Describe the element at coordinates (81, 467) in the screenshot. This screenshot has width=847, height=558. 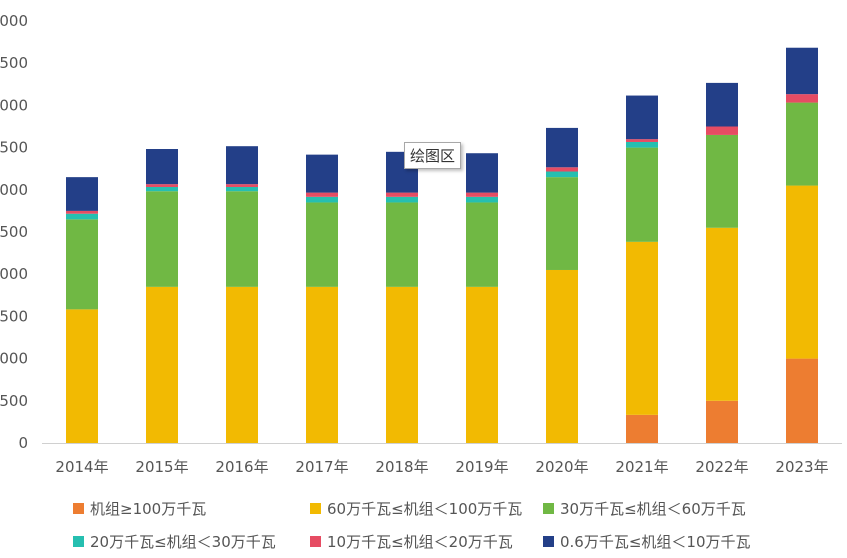
I see `x-tick-label: 2014年` at that location.